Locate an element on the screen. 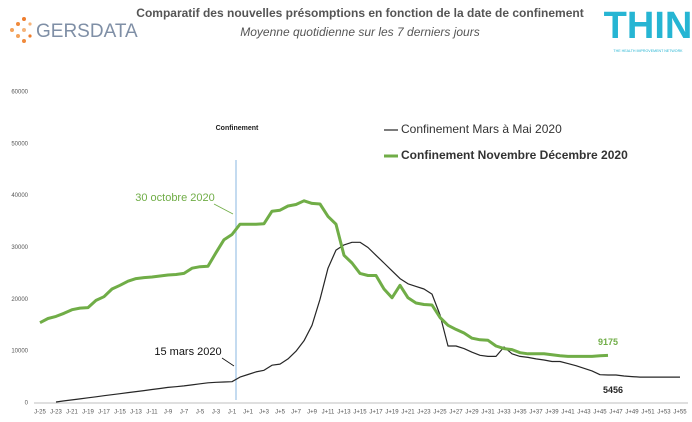  legend-label: Confinement Mars à Mai 2020 is located at coordinates (481, 129).